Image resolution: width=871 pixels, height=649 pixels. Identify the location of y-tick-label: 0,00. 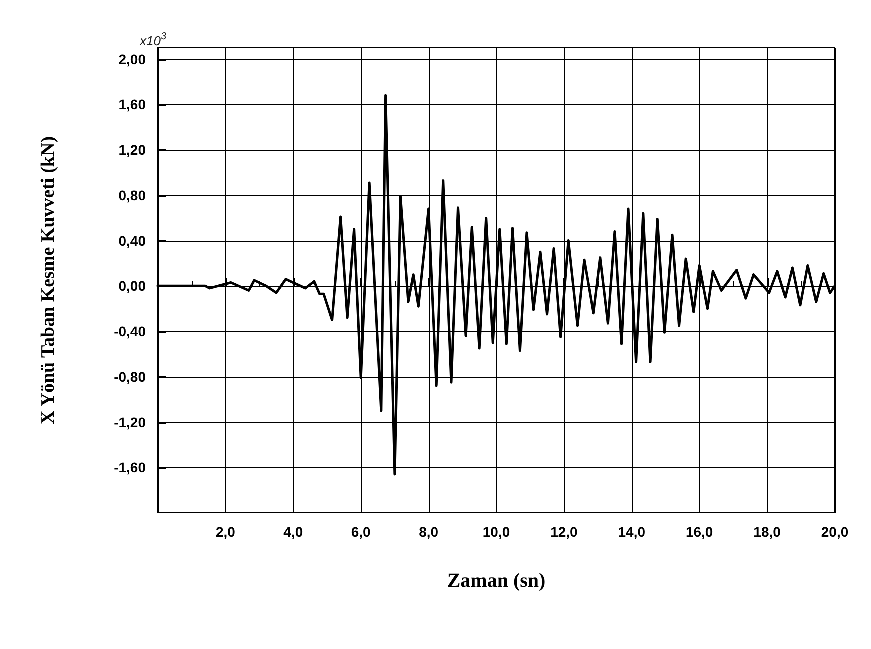
(132, 286).